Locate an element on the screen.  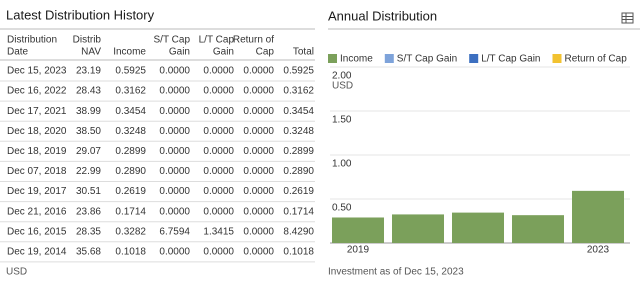
column-header: Date is located at coordinates (18, 52).